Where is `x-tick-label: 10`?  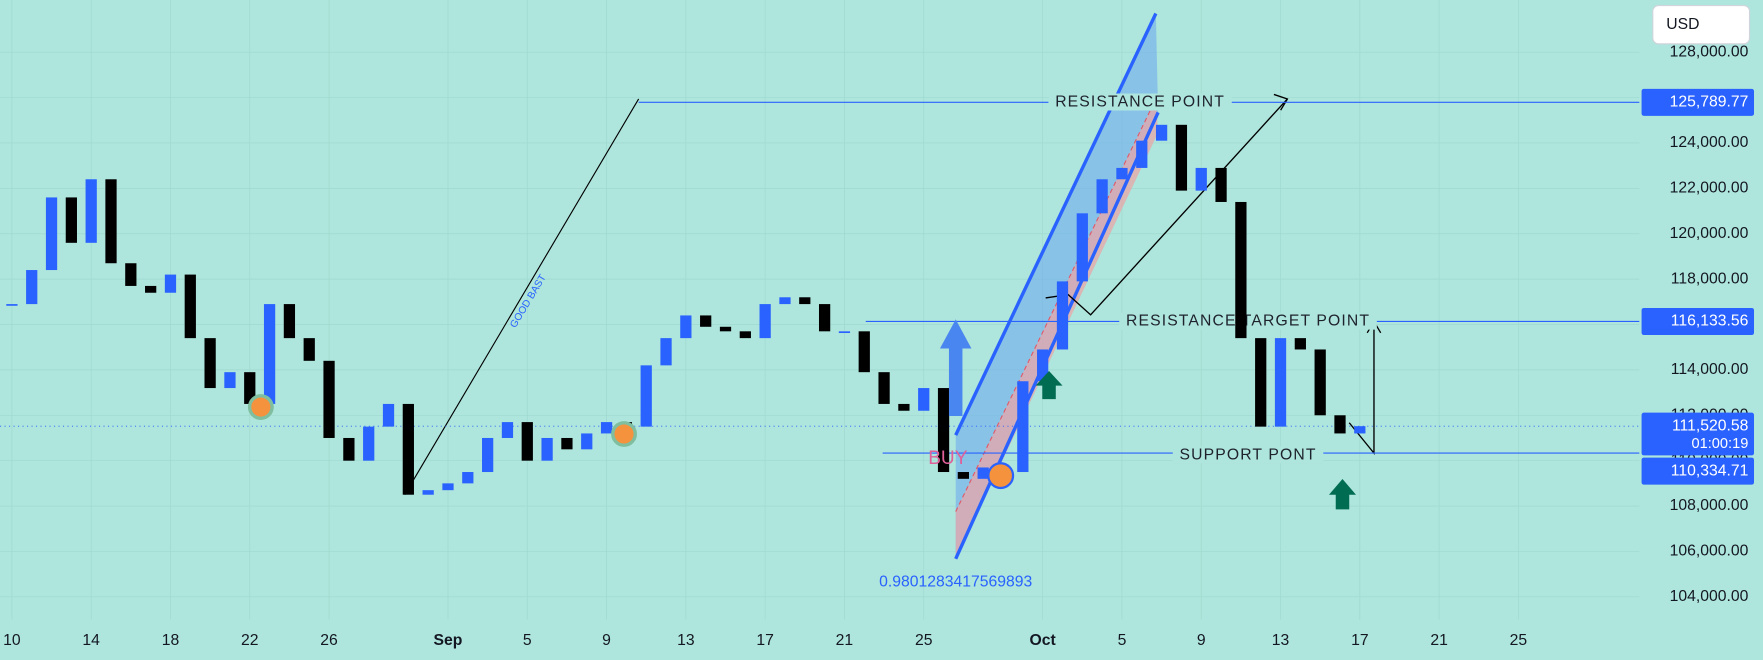
x-tick-label: 10 is located at coordinates (12, 640).